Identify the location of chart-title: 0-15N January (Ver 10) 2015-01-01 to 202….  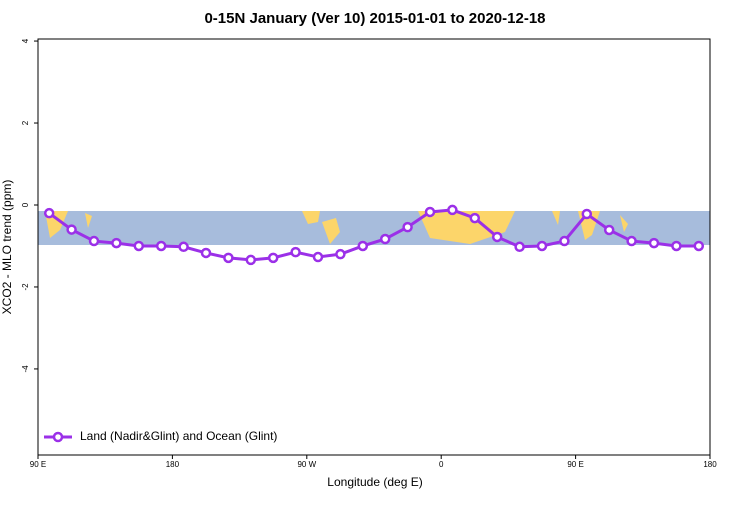
(374, 18).